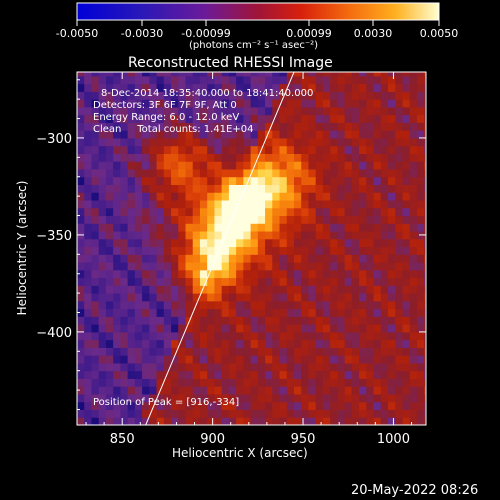 The width and height of the screenshot is (500, 500). I want to click on colorbar-tick-label: 0.0030, so click(373, 33).